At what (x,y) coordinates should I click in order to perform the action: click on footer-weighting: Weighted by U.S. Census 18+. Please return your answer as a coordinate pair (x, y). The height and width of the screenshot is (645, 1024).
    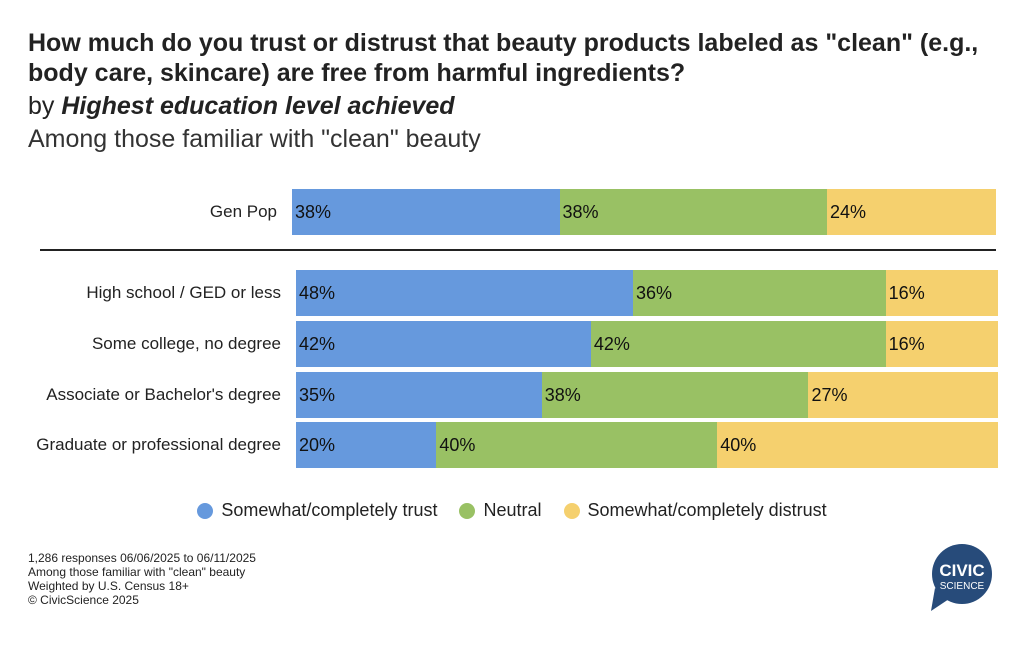
    Looking at the image, I should click on (108, 586).